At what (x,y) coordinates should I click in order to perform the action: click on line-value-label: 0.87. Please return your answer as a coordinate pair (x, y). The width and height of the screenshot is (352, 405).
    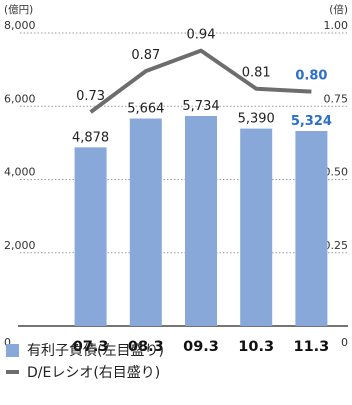
    Looking at the image, I should click on (145, 55).